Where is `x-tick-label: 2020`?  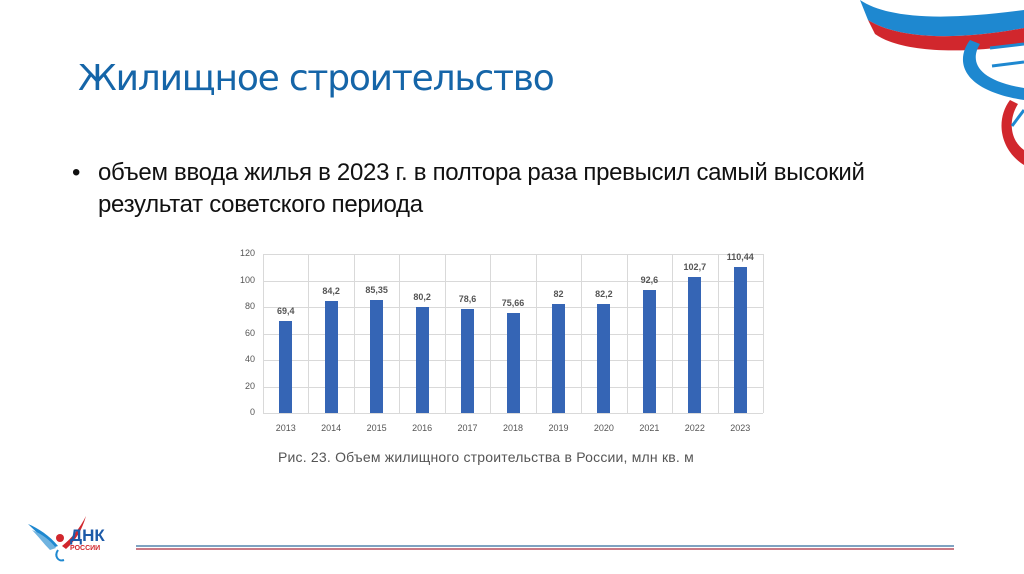 x-tick-label: 2020 is located at coordinates (603, 428).